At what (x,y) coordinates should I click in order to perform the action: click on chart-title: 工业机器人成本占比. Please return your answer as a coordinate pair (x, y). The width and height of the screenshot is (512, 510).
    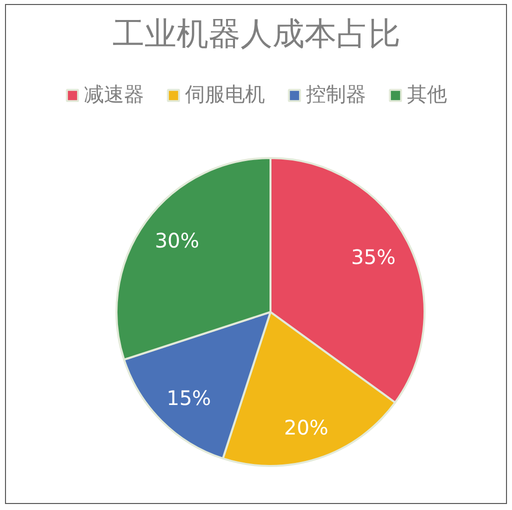
    Looking at the image, I should click on (256, 33).